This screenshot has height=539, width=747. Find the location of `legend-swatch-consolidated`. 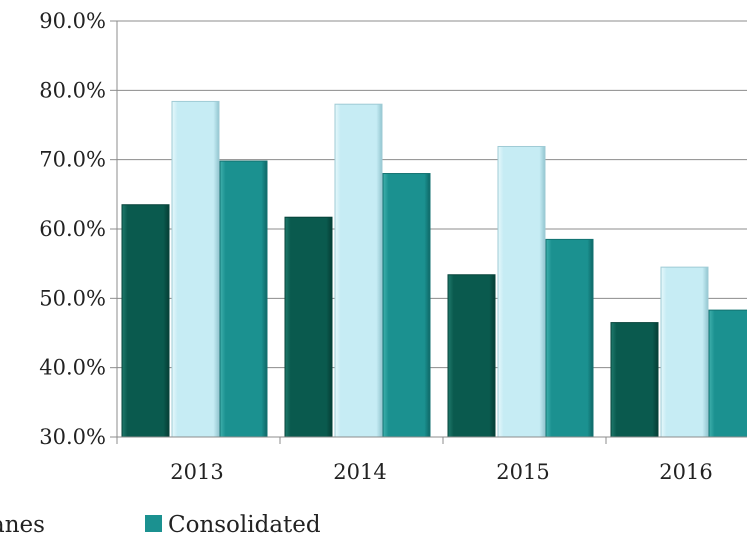

legend-swatch-consolidated is located at coordinates (153, 523).